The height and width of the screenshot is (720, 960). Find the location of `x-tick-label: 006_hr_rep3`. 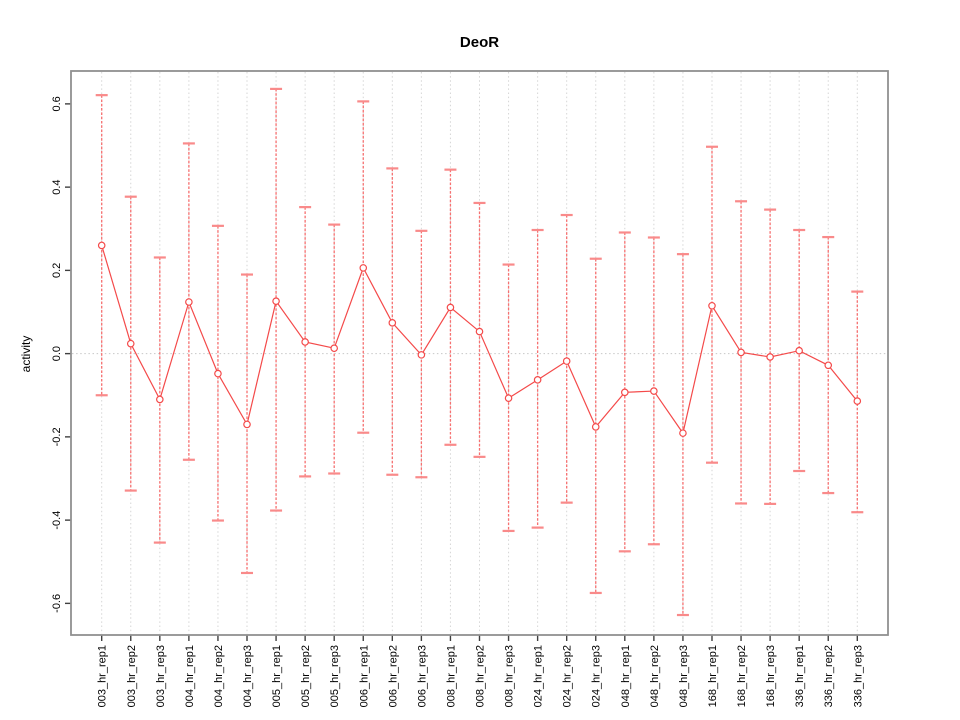

x-tick-label: 006_hr_rep3 is located at coordinates (422, 676).